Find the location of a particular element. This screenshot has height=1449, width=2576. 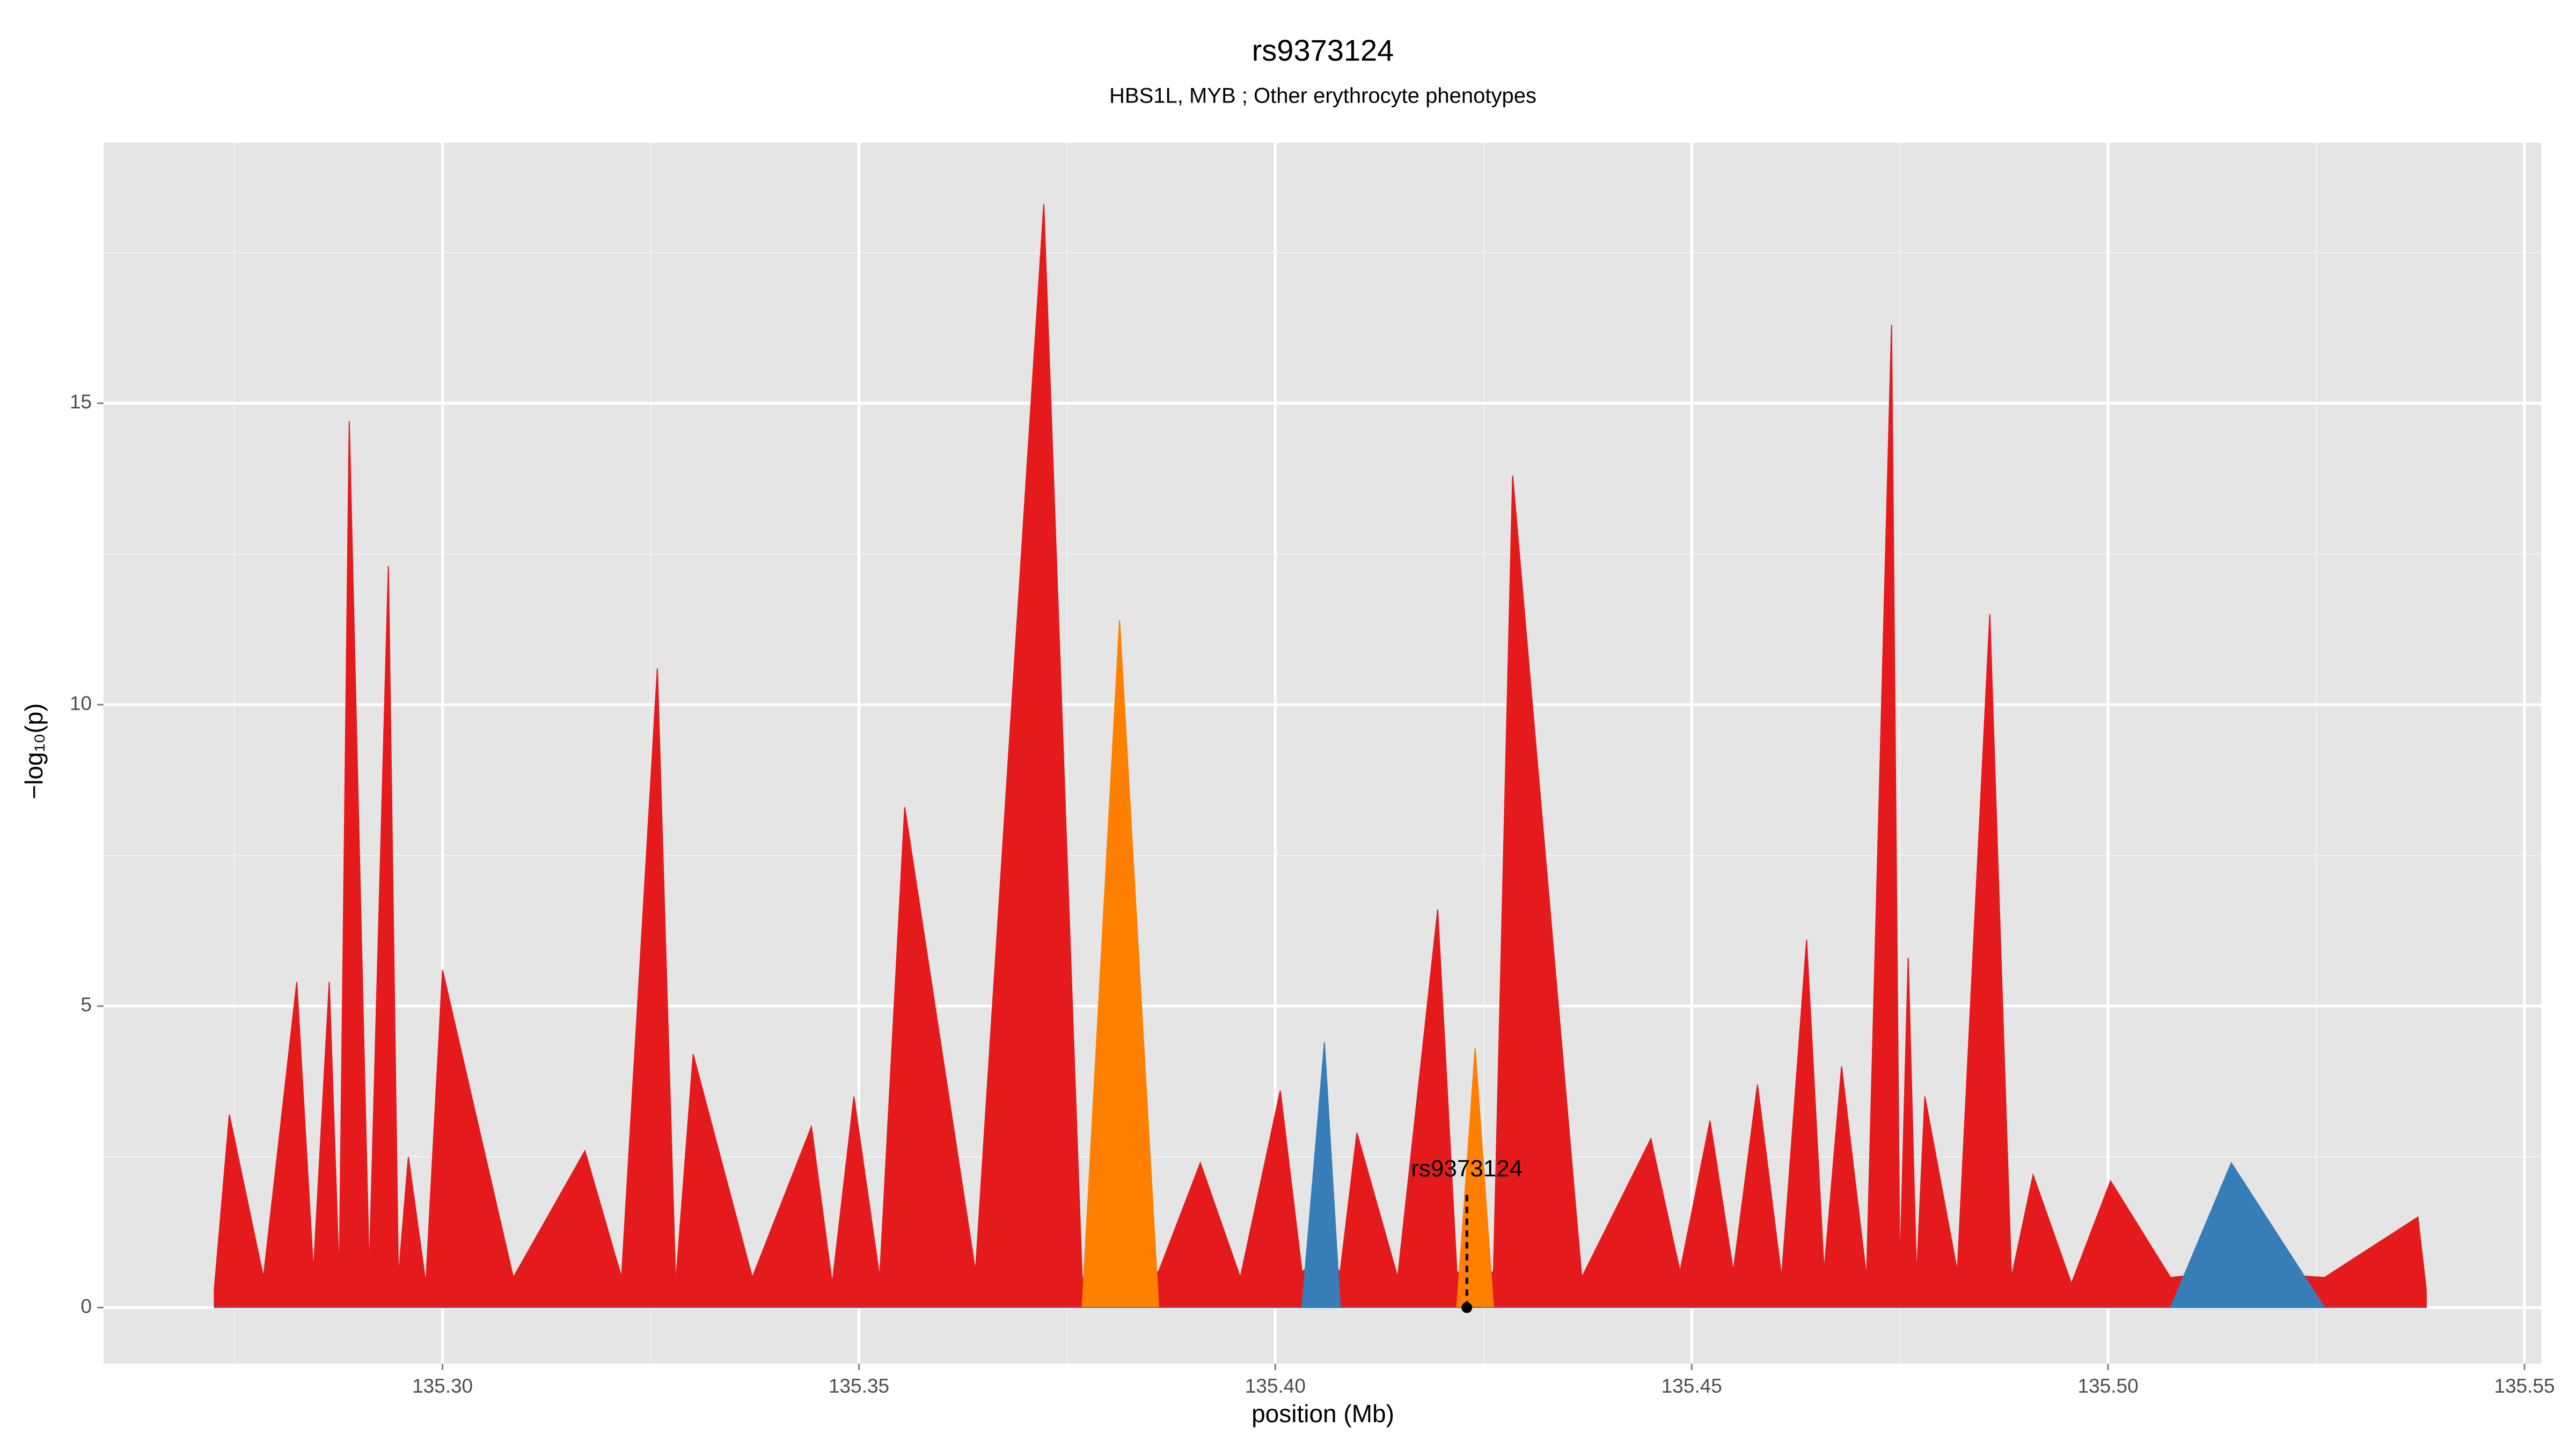

x-tick-label: 135.45 is located at coordinates (1692, 1386).